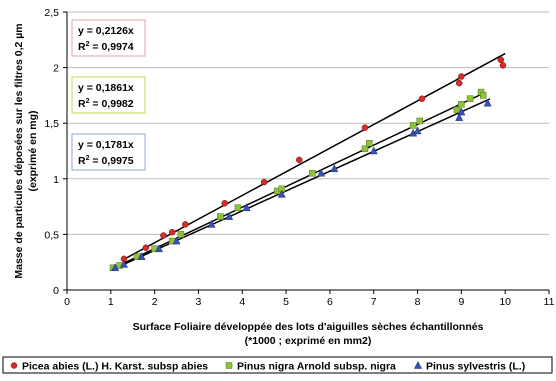  I want to click on legend-label-picea: Picea abies (L.) H. Karst. subsp abies, so click(115, 367).